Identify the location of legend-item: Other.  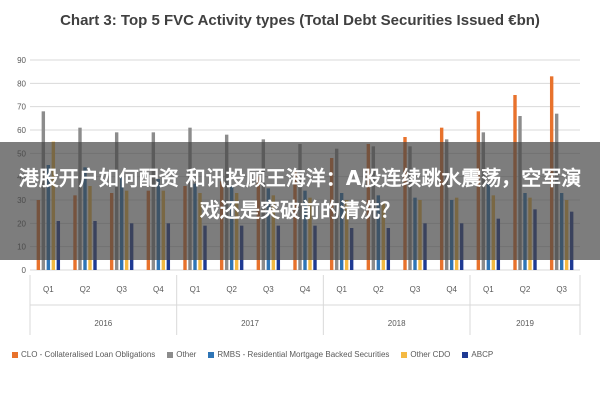
(181, 354).